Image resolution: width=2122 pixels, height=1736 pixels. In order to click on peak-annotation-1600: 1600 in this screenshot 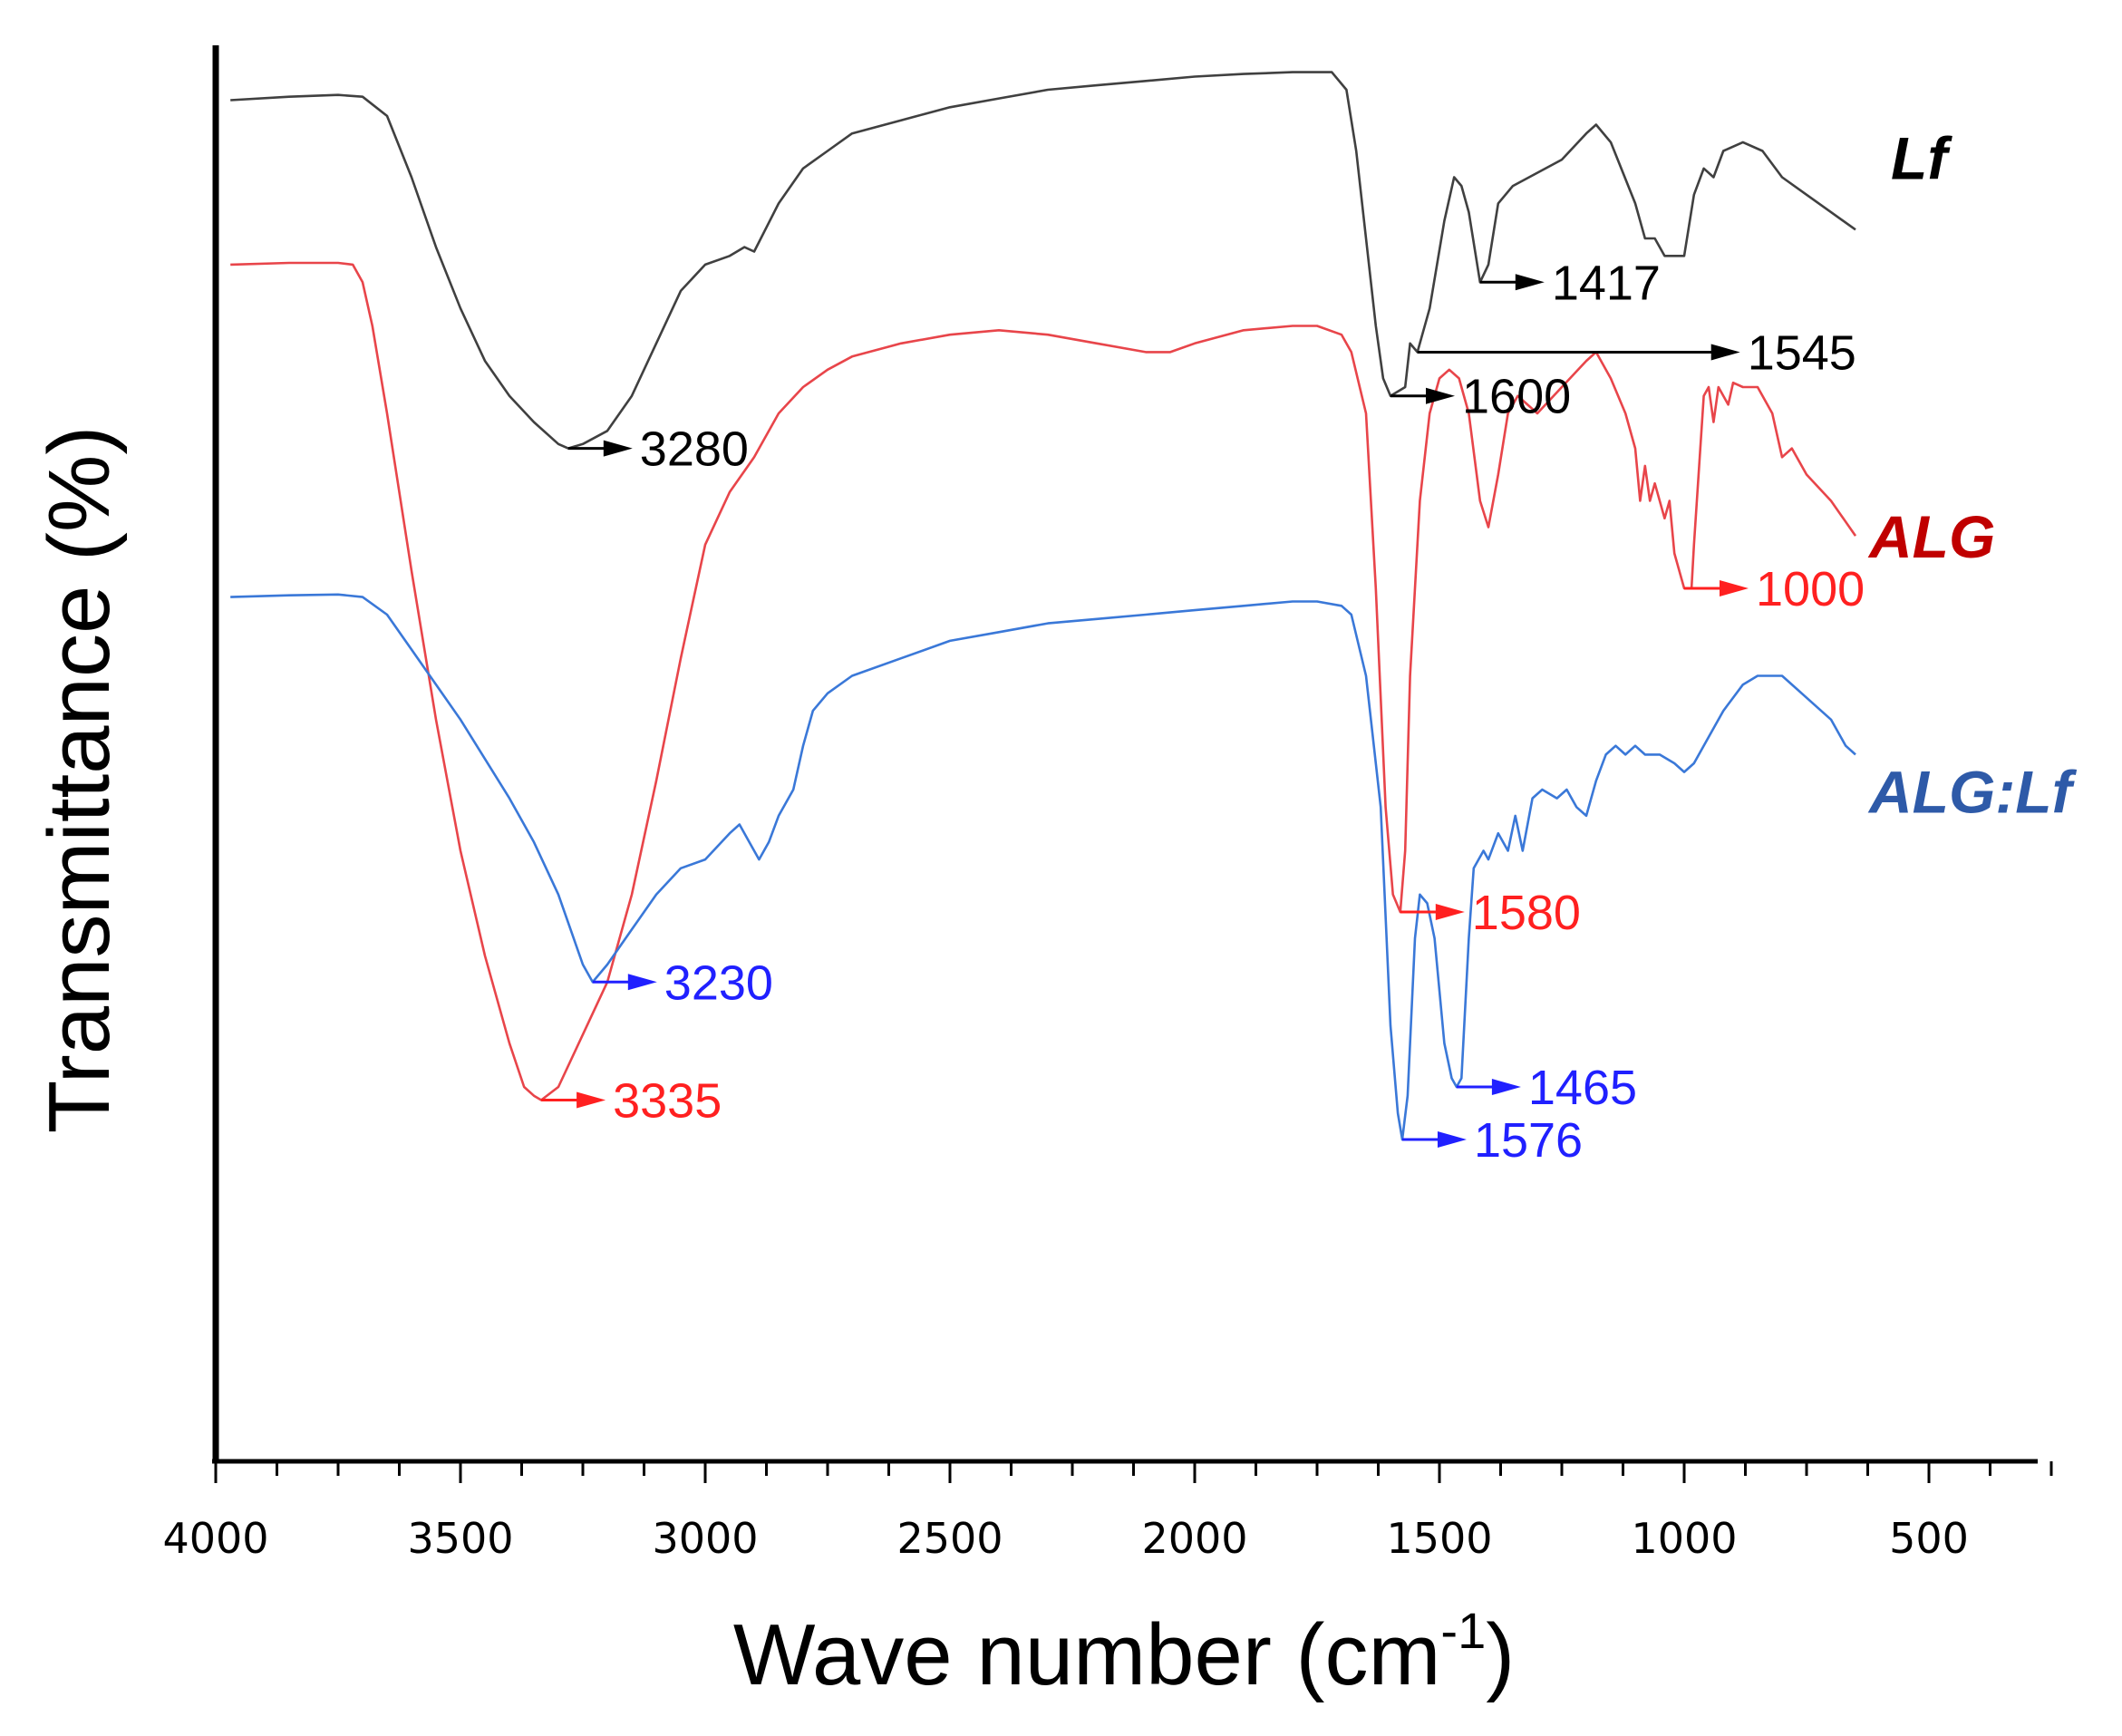, I will do `click(1481, 397)`.